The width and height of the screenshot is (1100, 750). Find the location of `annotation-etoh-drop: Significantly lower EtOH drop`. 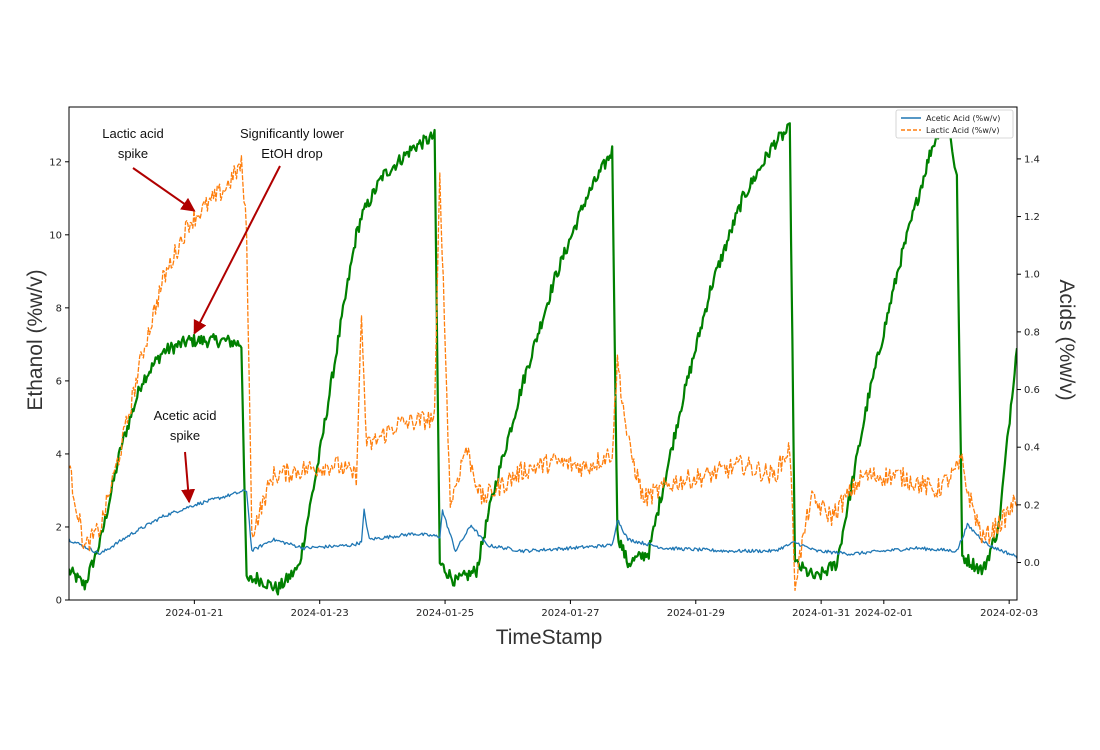

annotation-etoh-drop: Significantly lower EtOH drop is located at coordinates (269, 230).